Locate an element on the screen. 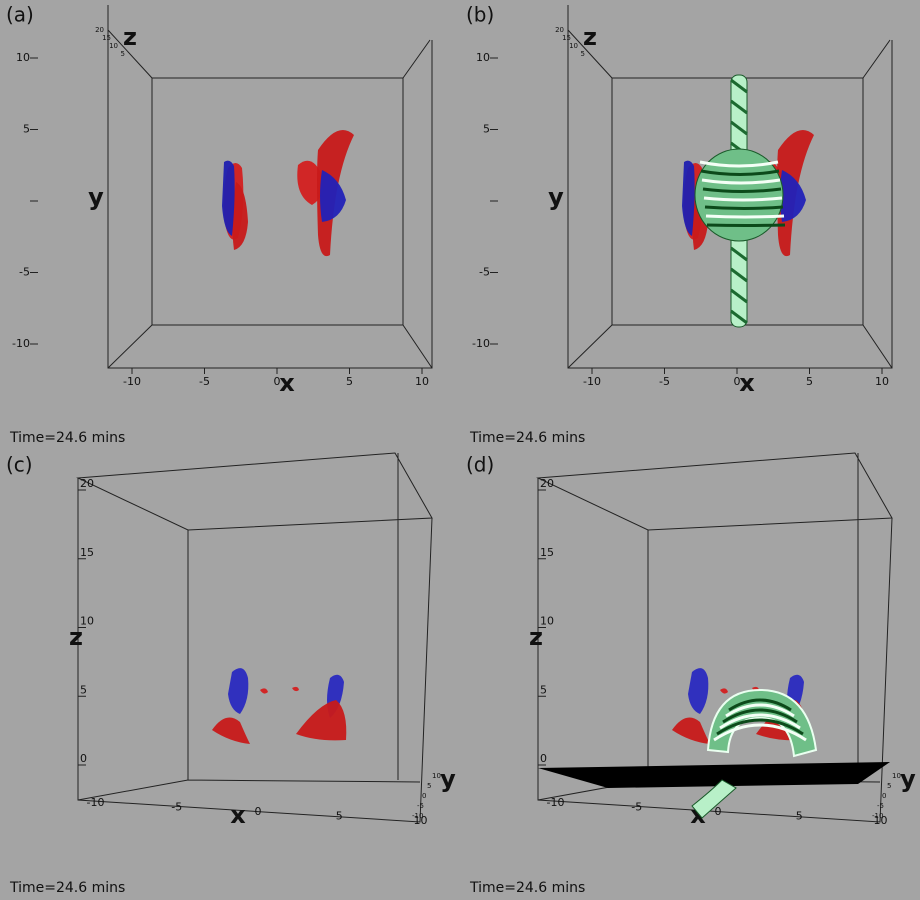 The height and width of the screenshot is (900, 920). flux-tube is located at coordinates (714, 799).